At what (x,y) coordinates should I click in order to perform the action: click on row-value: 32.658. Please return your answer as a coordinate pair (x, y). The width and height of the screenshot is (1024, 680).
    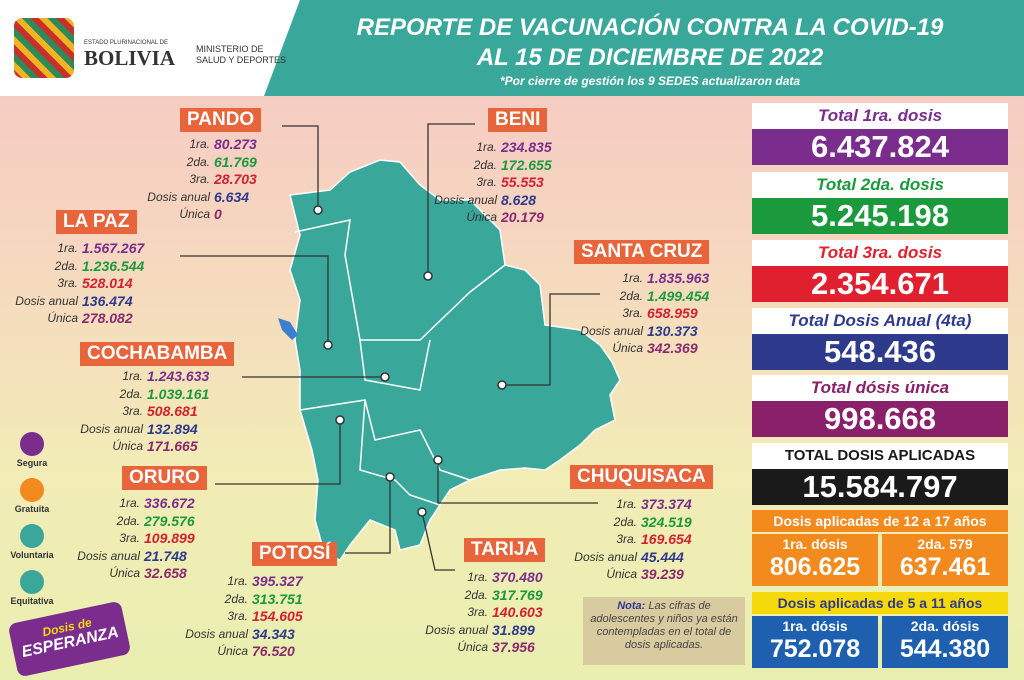
    Looking at the image, I should click on (165, 573).